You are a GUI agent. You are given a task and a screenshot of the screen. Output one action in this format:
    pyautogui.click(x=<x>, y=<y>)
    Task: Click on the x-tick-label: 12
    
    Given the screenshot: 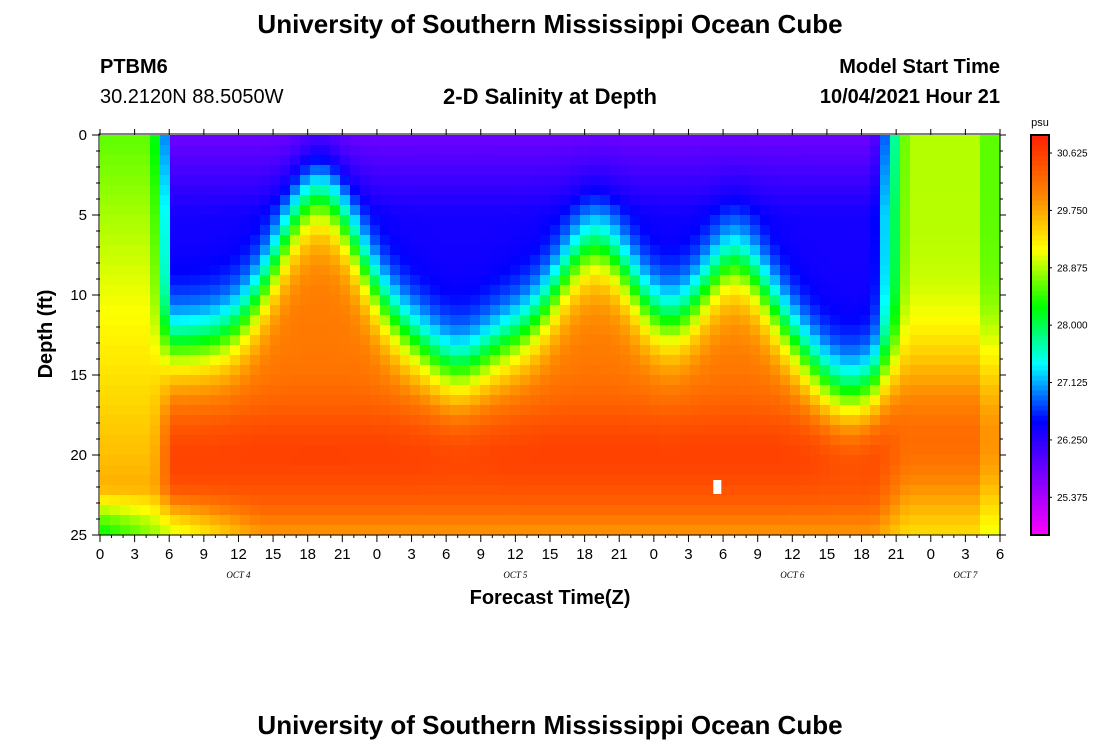 What is the action you would take?
    pyautogui.click(x=515, y=554)
    